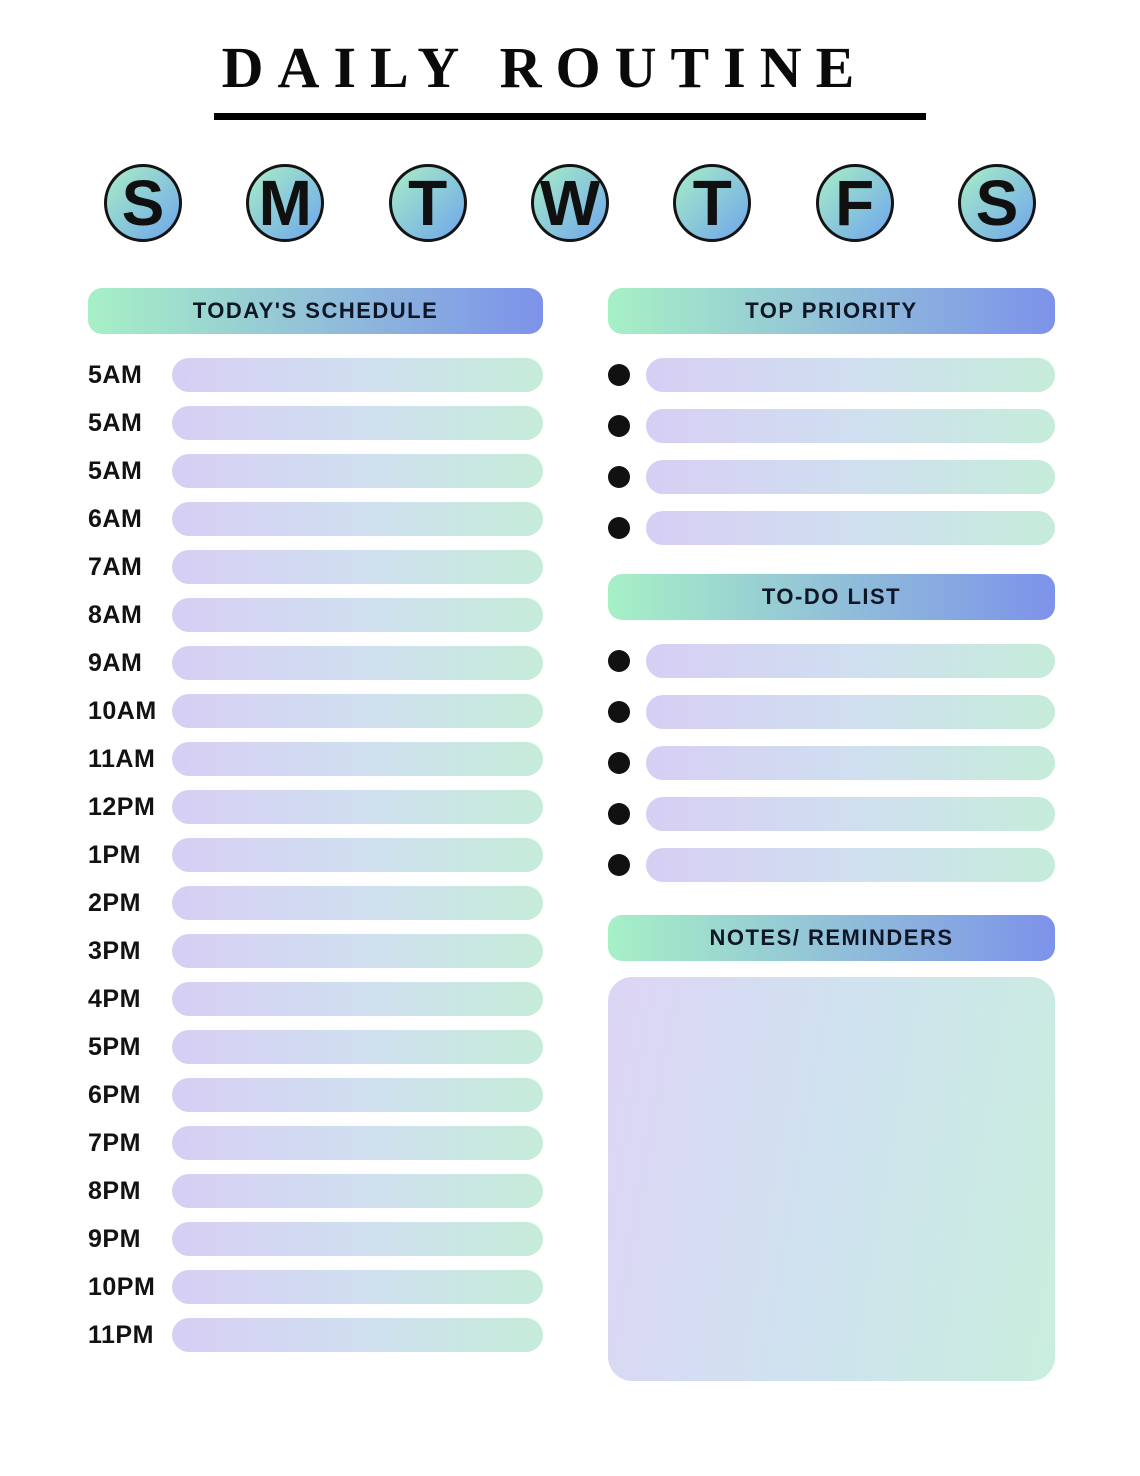 This screenshot has width=1140, height=1476. I want to click on schedule-row: 3PM, so click(315, 951).